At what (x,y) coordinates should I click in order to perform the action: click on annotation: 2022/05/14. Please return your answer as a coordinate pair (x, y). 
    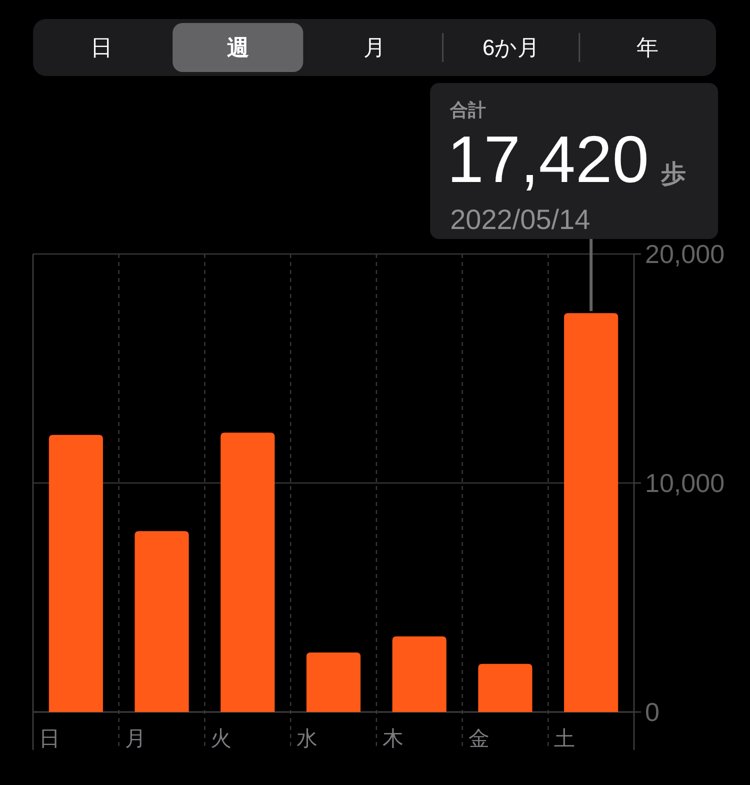
    Looking at the image, I should click on (520, 219).